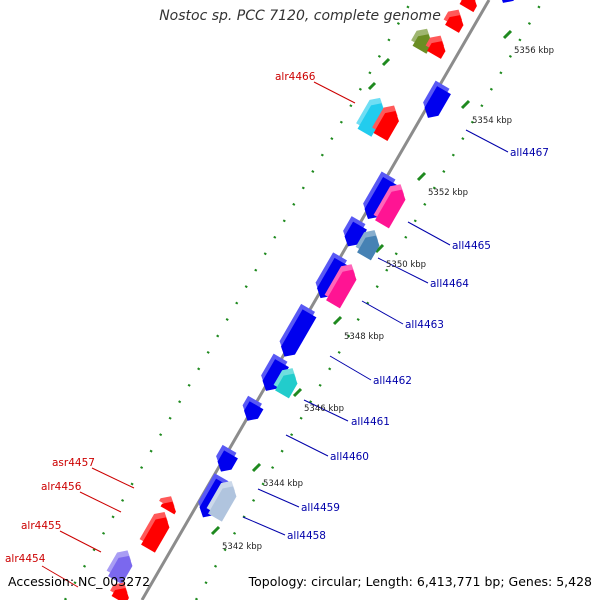 The height and width of the screenshot is (600, 600). What do you see at coordinates (449, 284) in the screenshot?
I see `gene-label: all4464` at bounding box center [449, 284].